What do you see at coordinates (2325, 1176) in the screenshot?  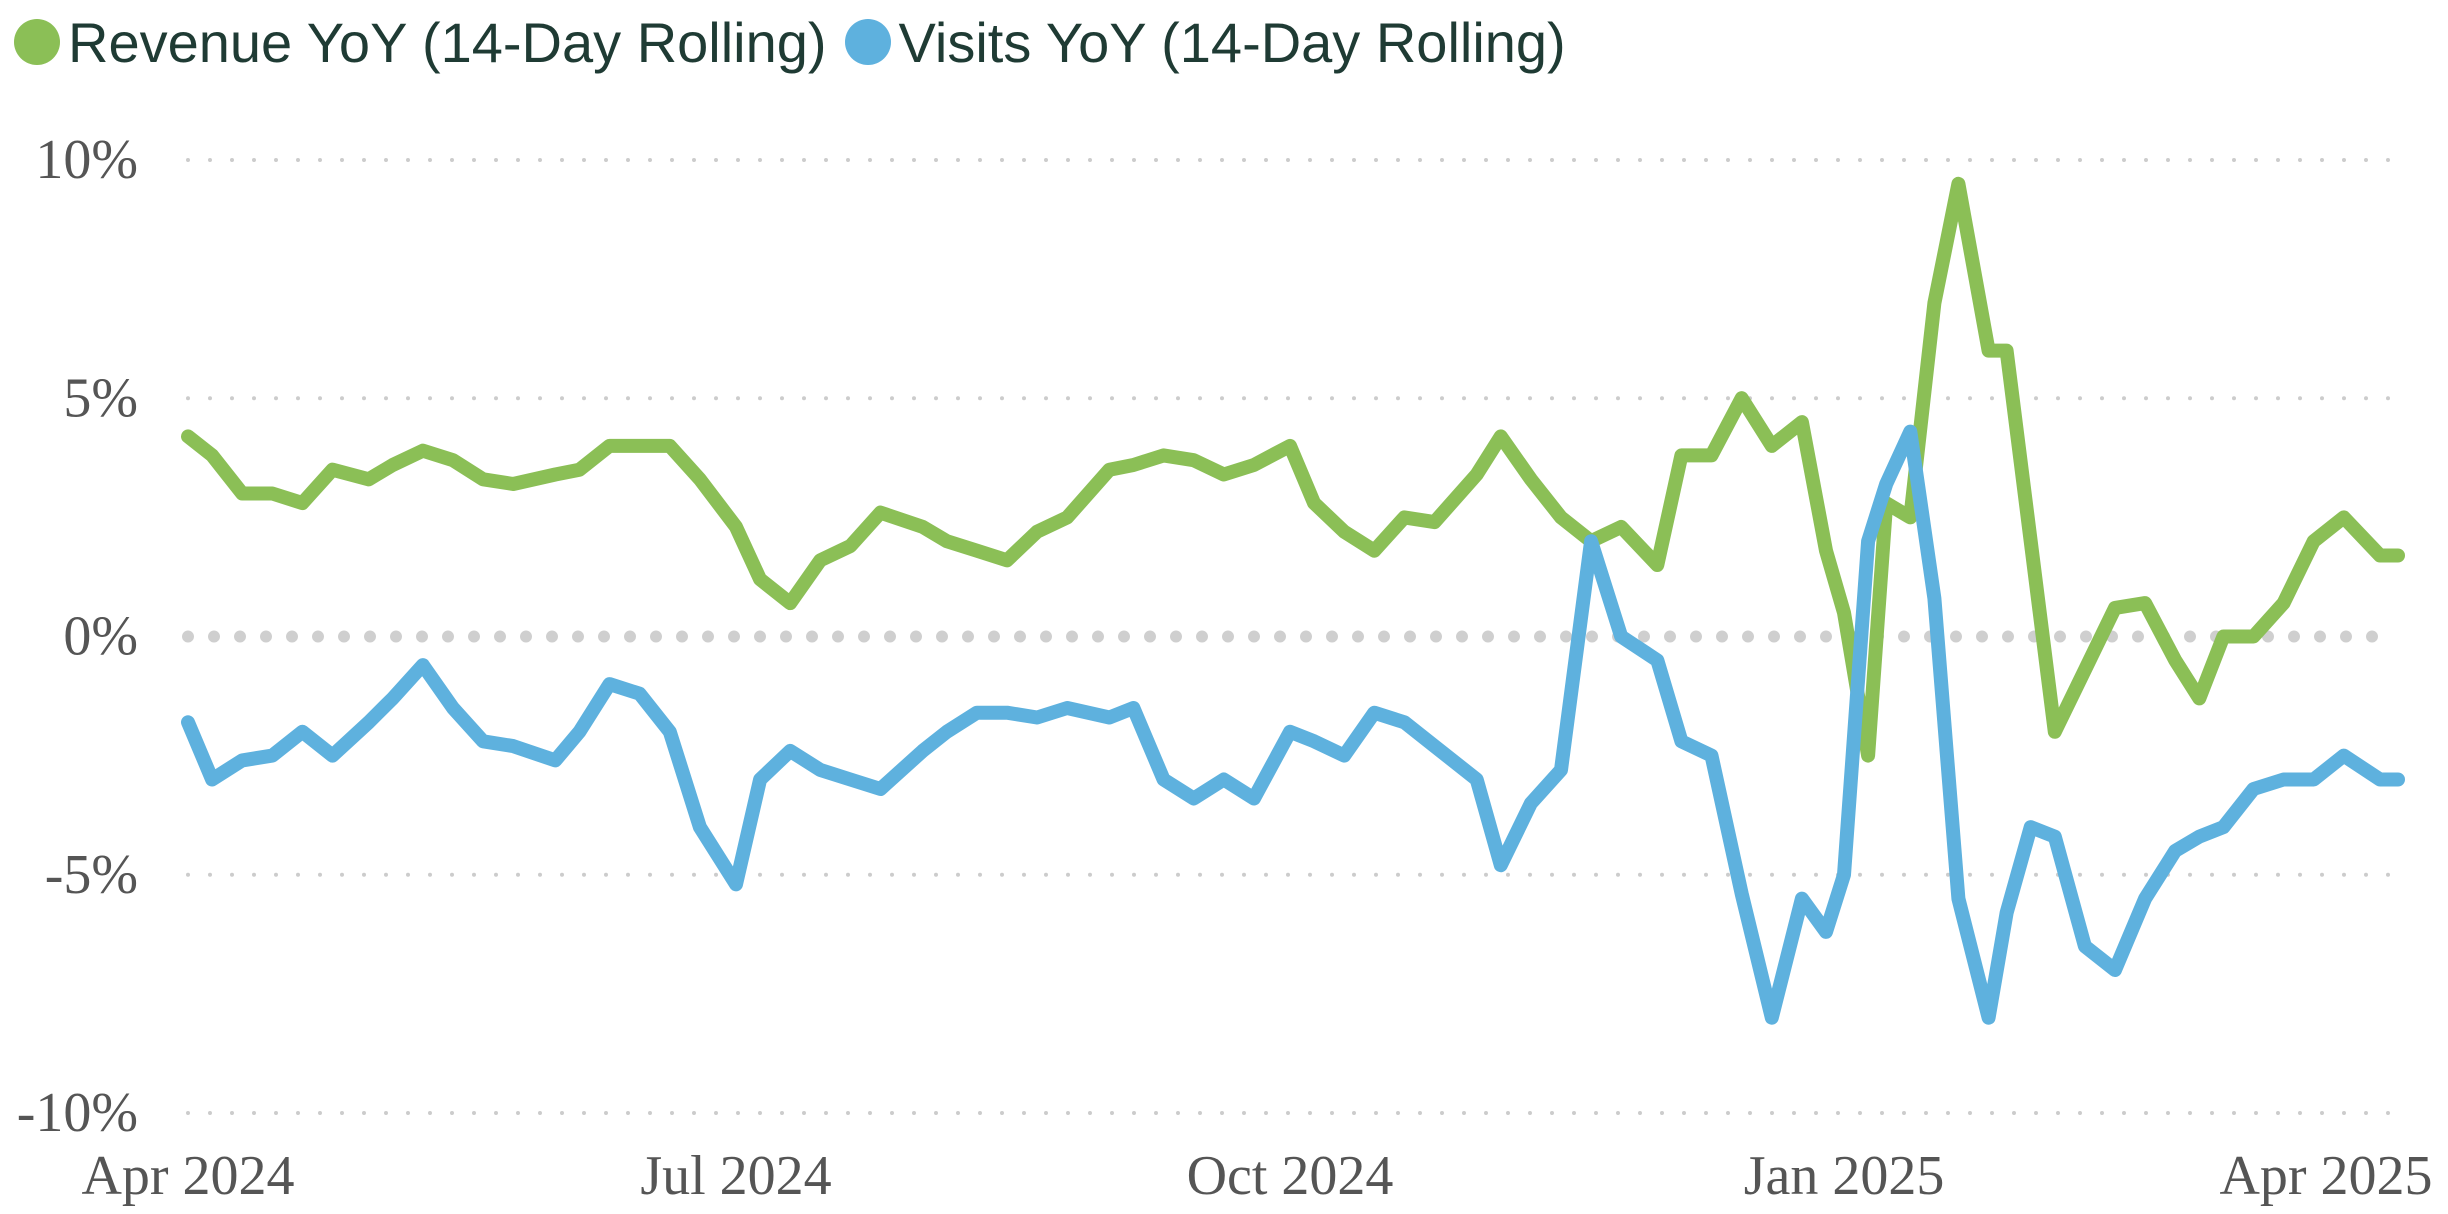 I see `x-tick-label: Apr 2025` at bounding box center [2325, 1176].